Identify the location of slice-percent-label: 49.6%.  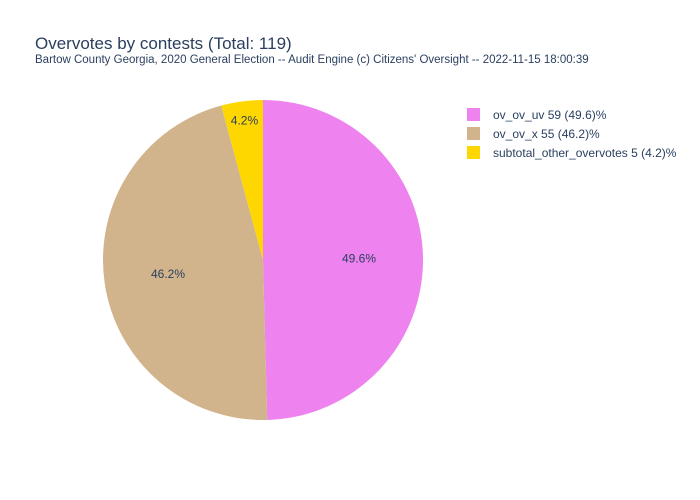
(359, 259).